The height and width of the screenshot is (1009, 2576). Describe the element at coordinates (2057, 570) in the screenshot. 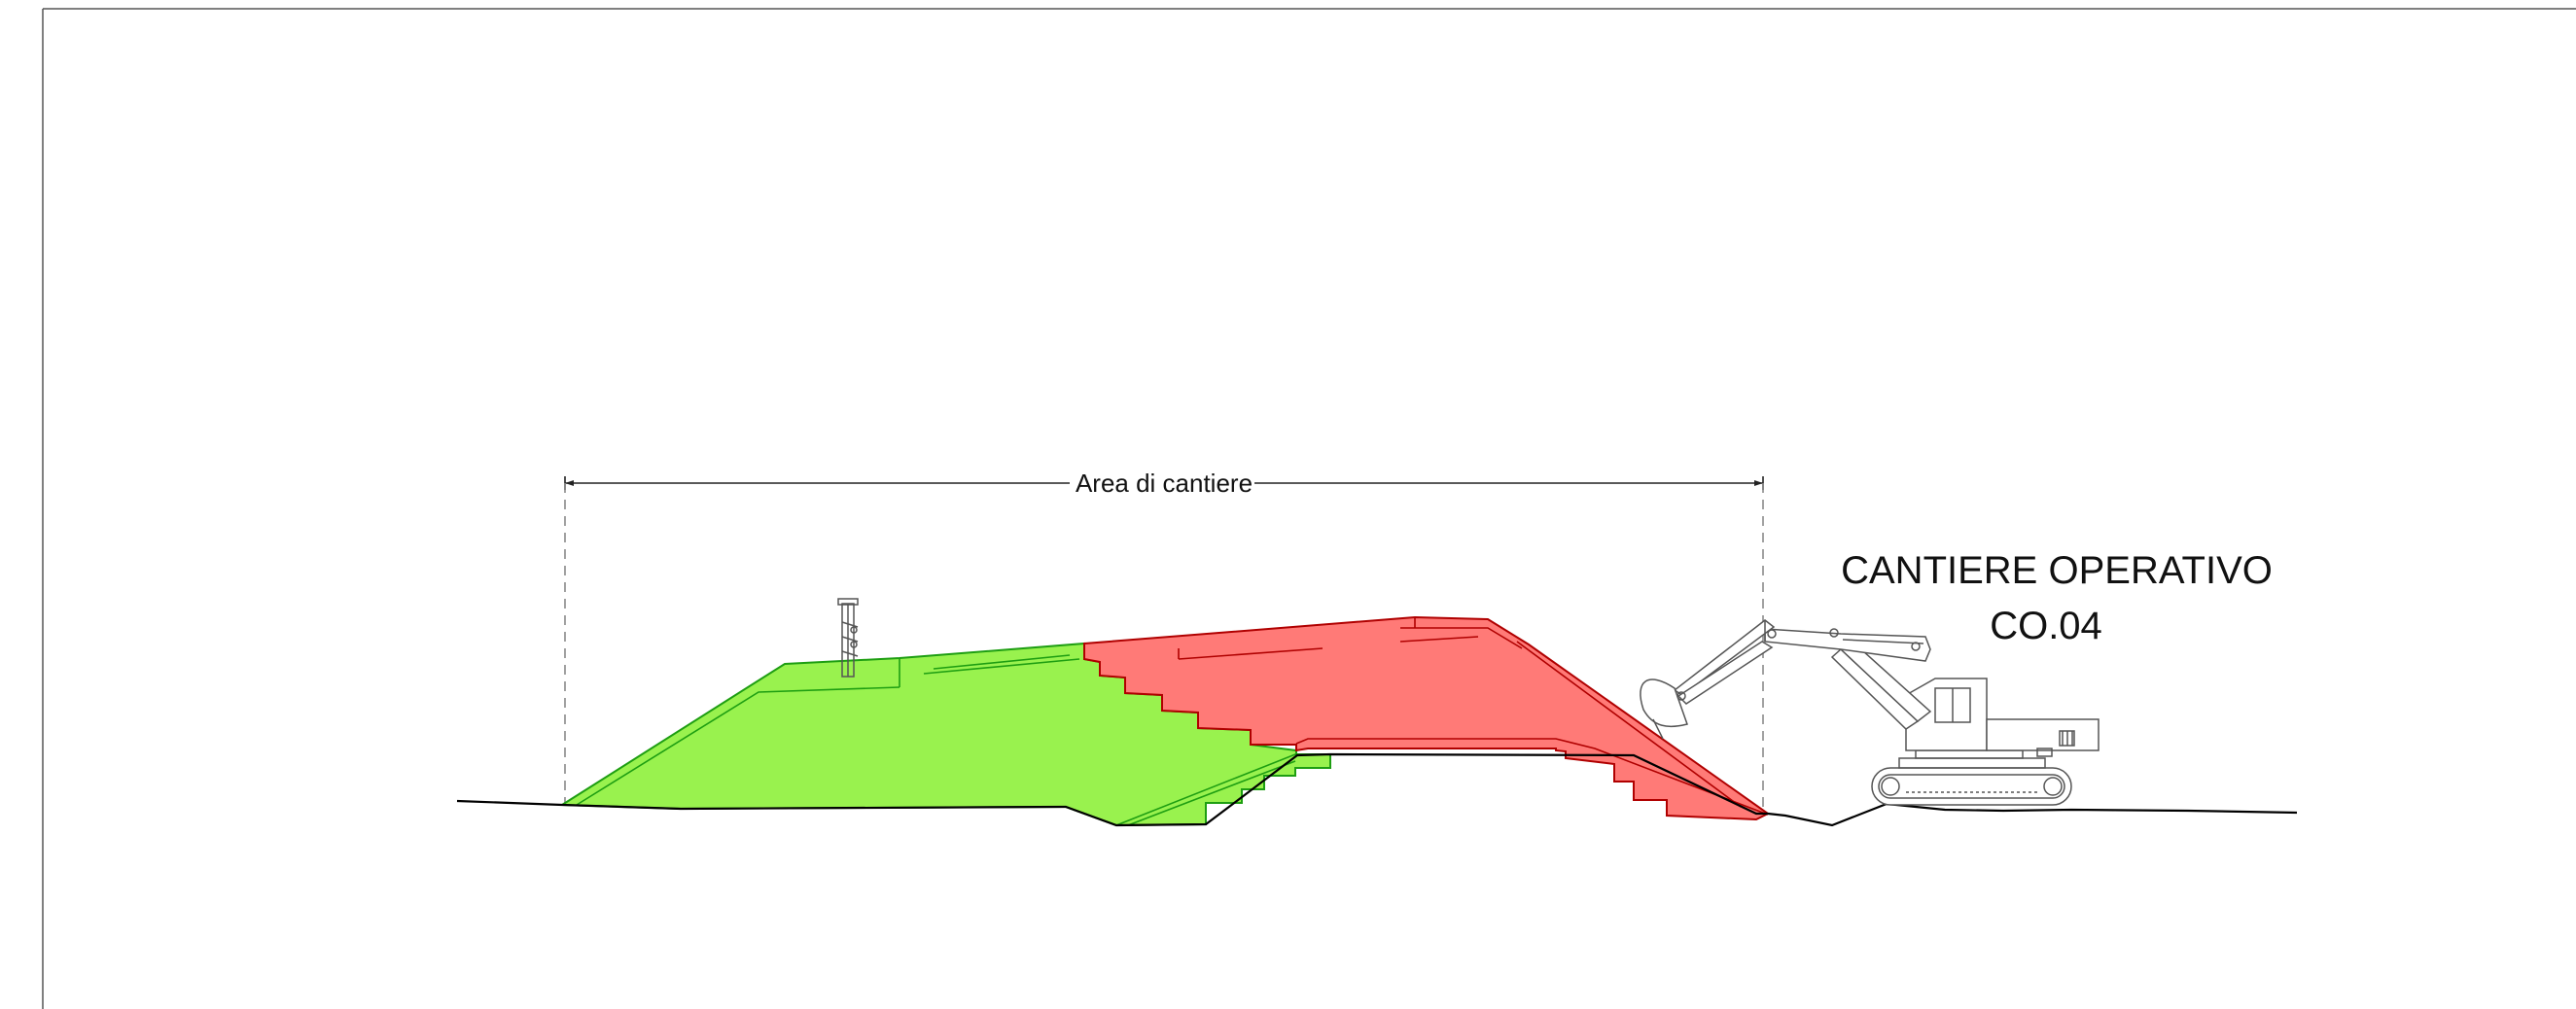

I see `site-title: CANTIERE OPERATIVO` at that location.